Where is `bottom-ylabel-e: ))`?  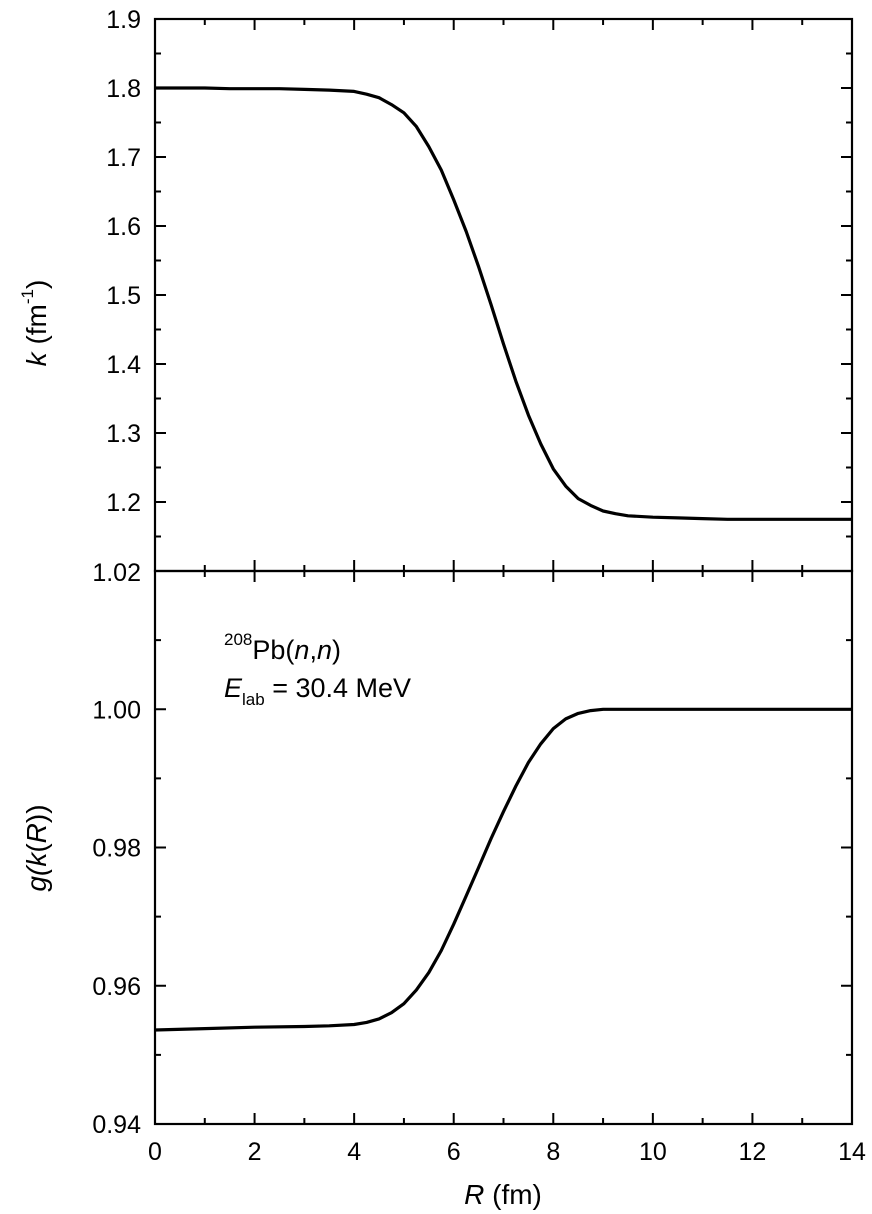
bottom-ylabel-e: )) is located at coordinates (36, 813).